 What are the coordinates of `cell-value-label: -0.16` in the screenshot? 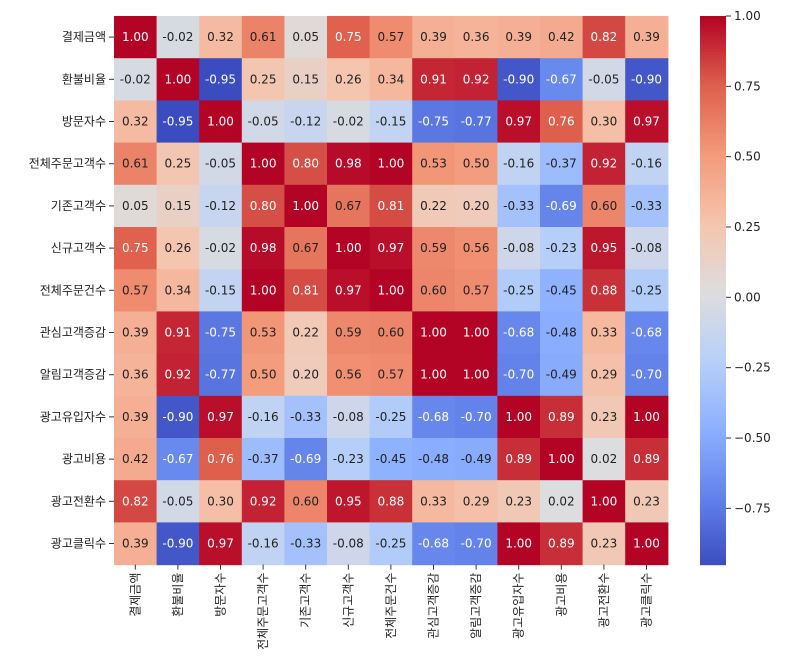 It's located at (263, 417).